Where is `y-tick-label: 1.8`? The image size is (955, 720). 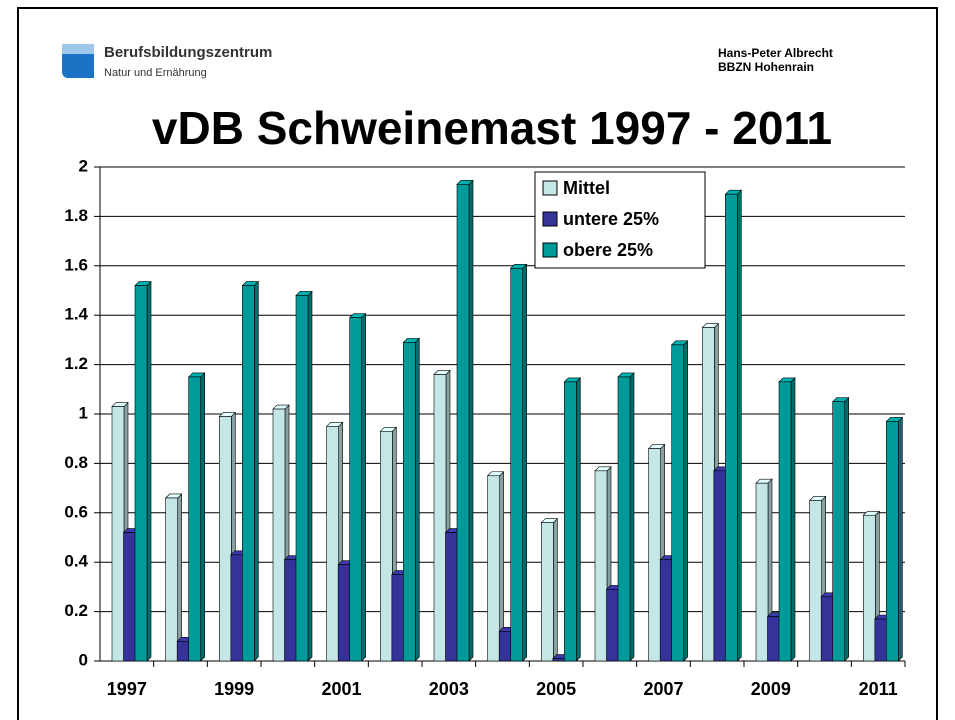
y-tick-label: 1.8 is located at coordinates (76, 215).